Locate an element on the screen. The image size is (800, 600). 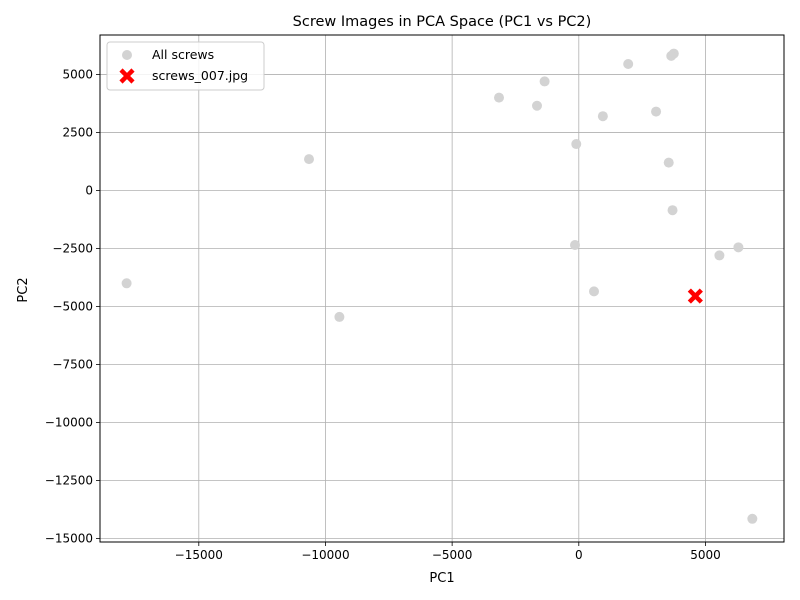
x-tick-label: −10000 is located at coordinates (325, 555).